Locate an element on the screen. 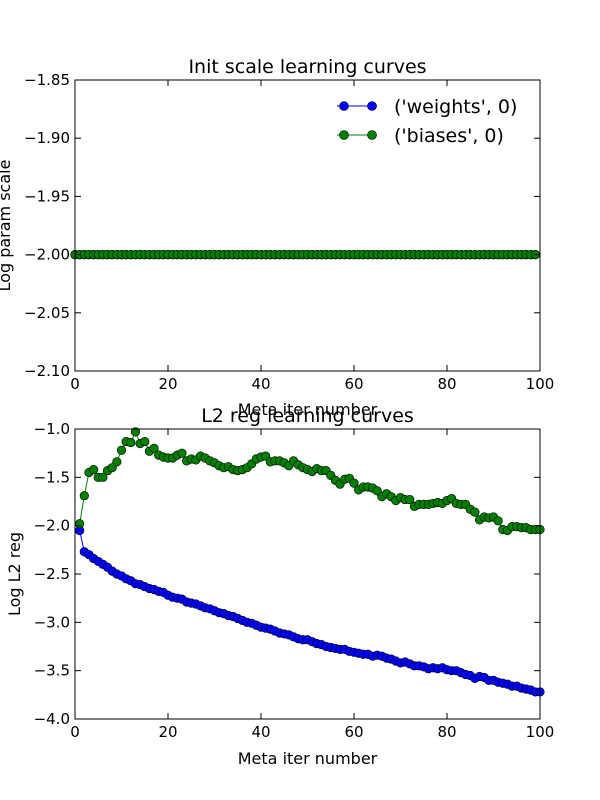 The image size is (600, 800). l2-reg-y-tick-label: −1.0 is located at coordinates (52, 429).